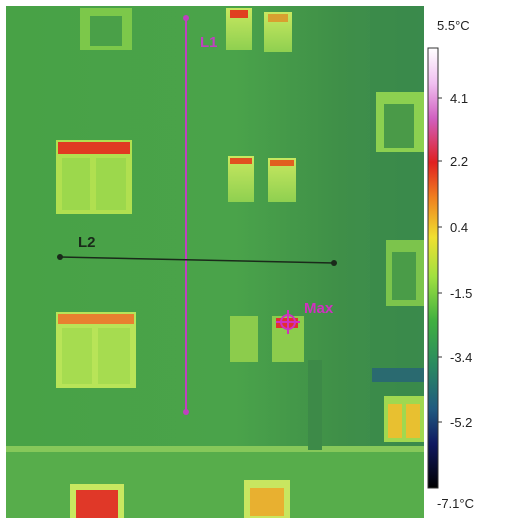 The width and height of the screenshot is (512, 527). Describe the element at coordinates (215, 449) in the screenshot. I see `floor-ledge` at that location.